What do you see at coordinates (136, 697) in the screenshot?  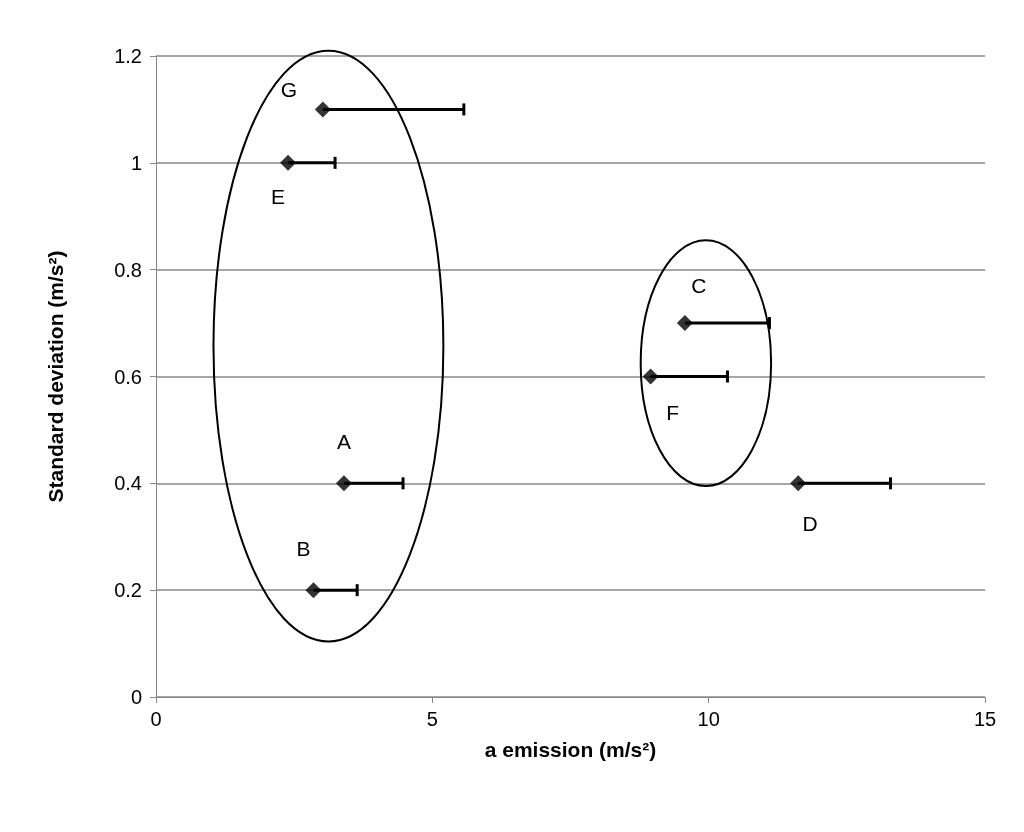 I see `y-tick-label: 0` at bounding box center [136, 697].